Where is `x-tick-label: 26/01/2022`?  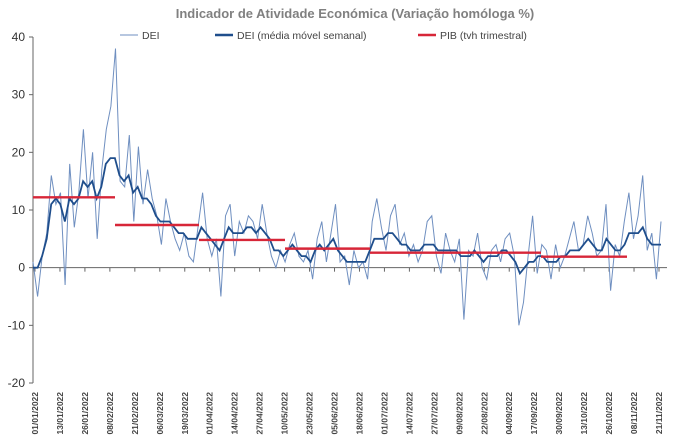
x-tick-label: 26/01/2022 is located at coordinates (85, 413).